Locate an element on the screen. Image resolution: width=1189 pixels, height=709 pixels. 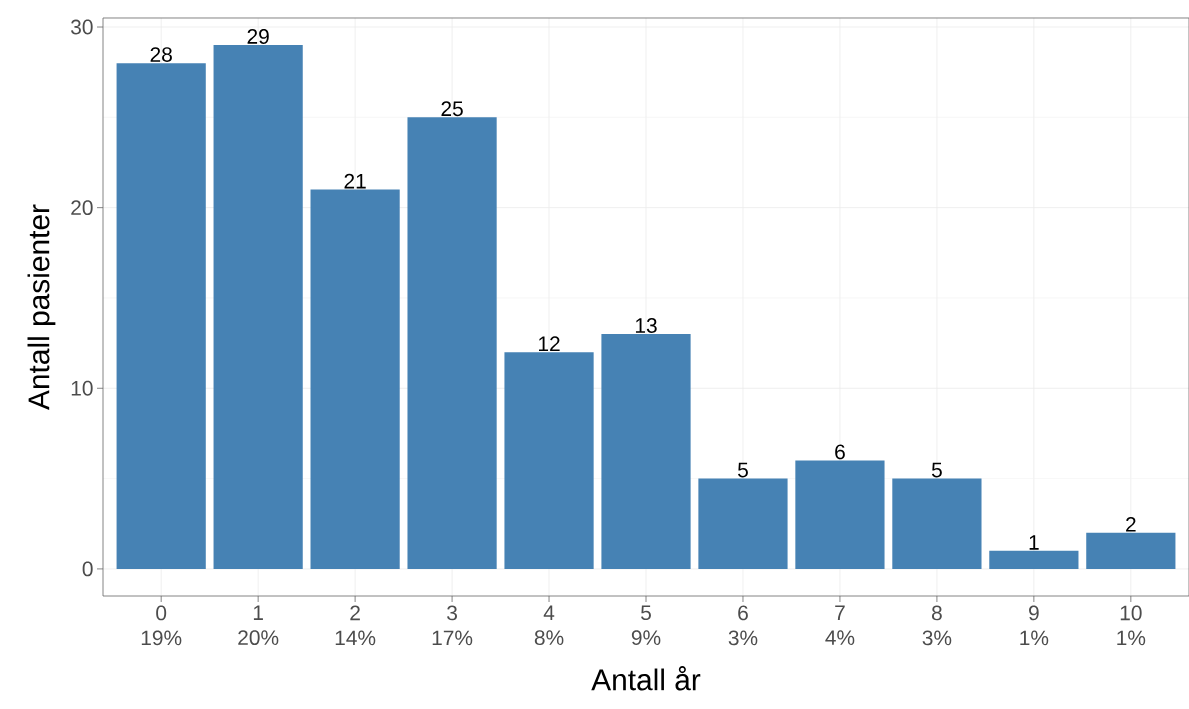
x-tick-label: 7 4% is located at coordinates (840, 625).